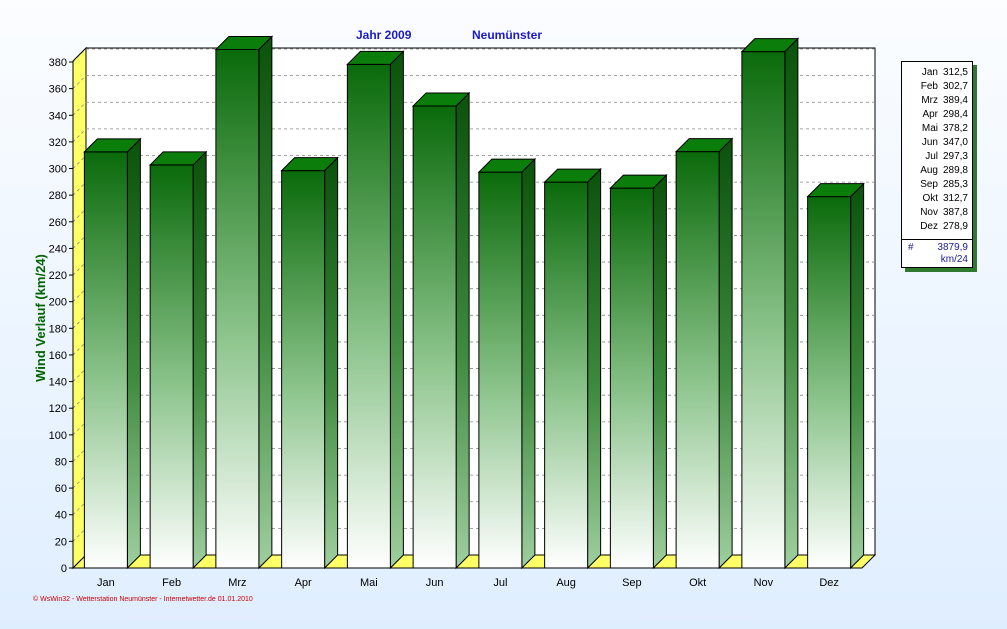 The width and height of the screenshot is (1007, 629). What do you see at coordinates (954, 259) in the screenshot?
I see `legend-unit: km/24` at bounding box center [954, 259].